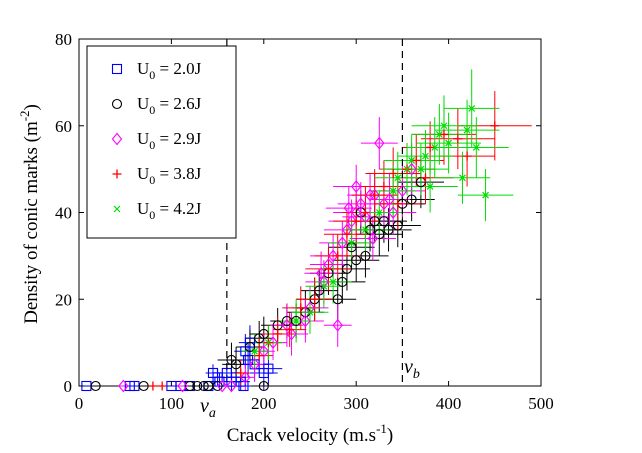  I want to click on series-2-point-19-marker, so click(337, 299).